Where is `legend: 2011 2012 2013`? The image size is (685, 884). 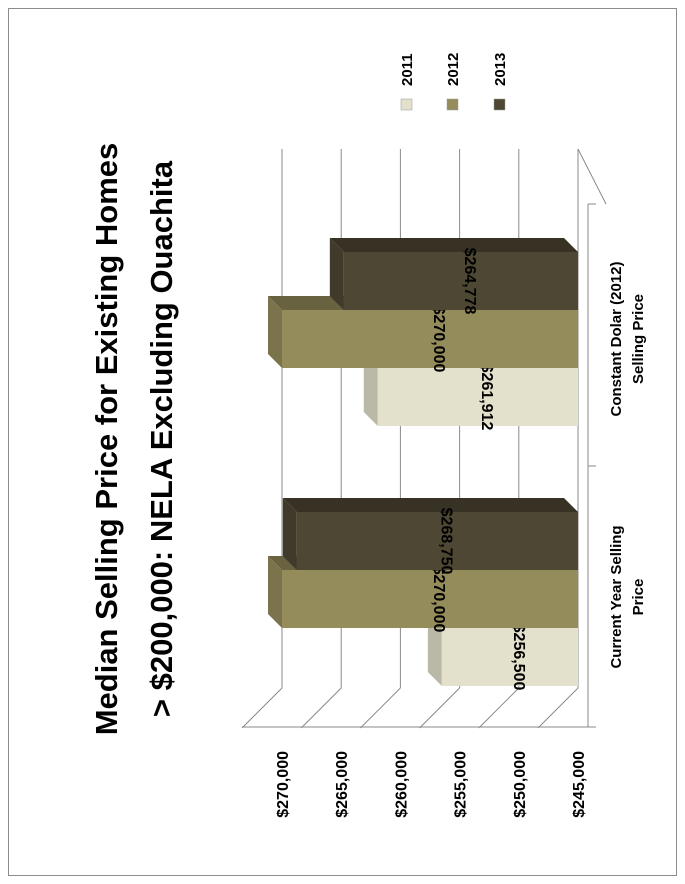
legend: 2011 2012 2013 is located at coordinates (454, 81).